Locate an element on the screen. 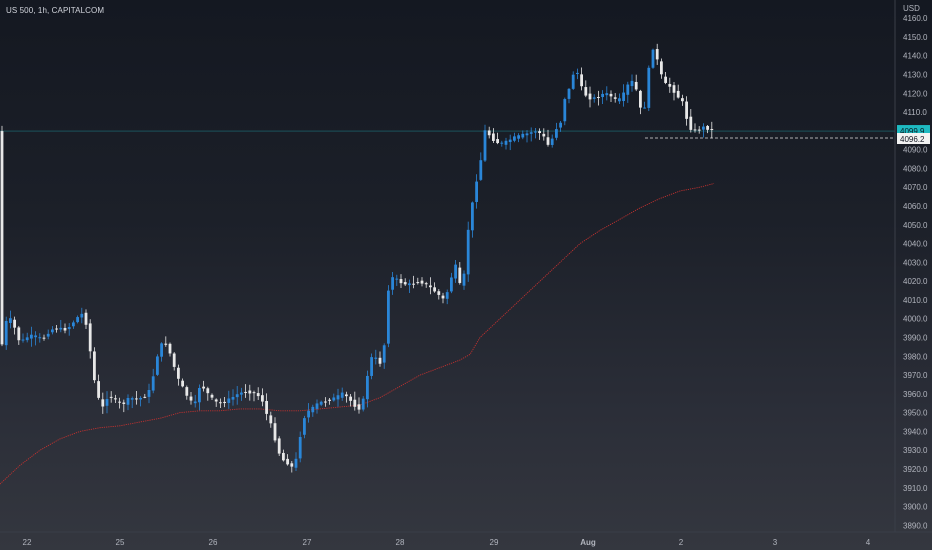  y-tick-label: 3980.0 is located at coordinates (915, 356).